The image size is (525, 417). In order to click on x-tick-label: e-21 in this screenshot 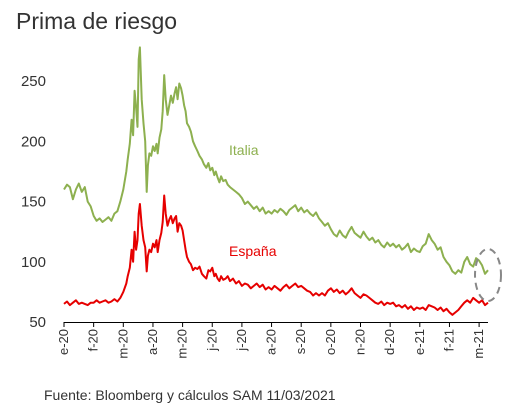, I will do `click(419, 342)`.